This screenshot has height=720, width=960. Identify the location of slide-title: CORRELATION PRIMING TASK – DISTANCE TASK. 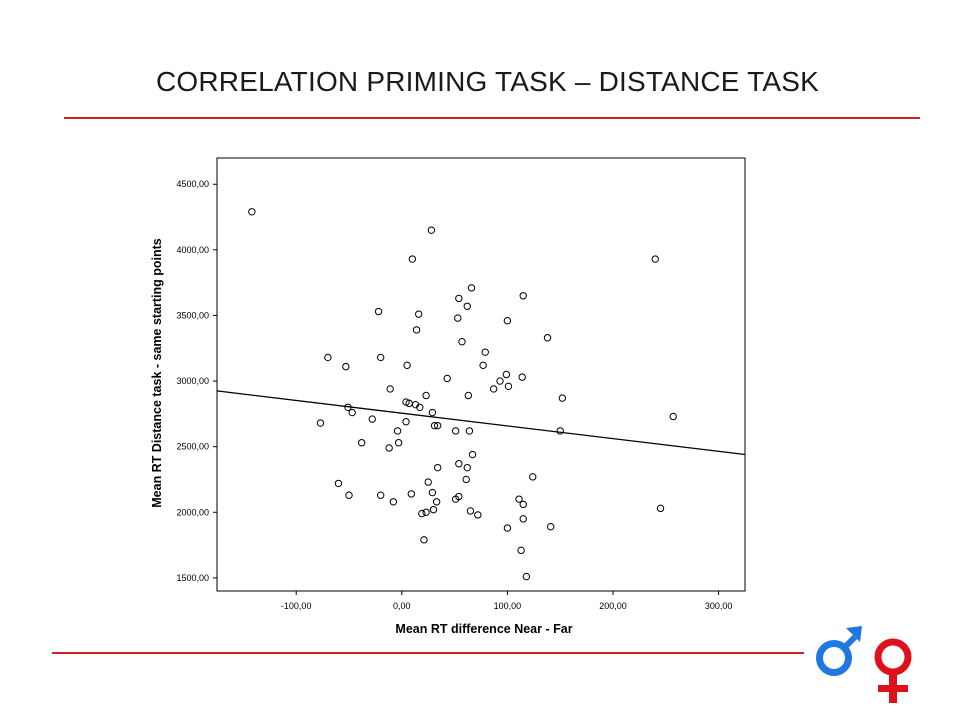
(487, 81).